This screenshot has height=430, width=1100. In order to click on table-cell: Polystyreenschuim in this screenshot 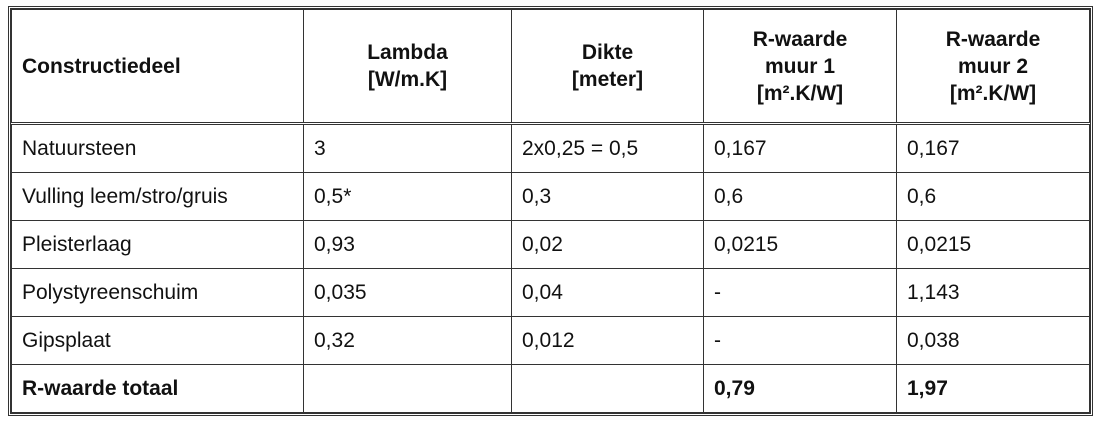, I will do `click(157, 292)`.